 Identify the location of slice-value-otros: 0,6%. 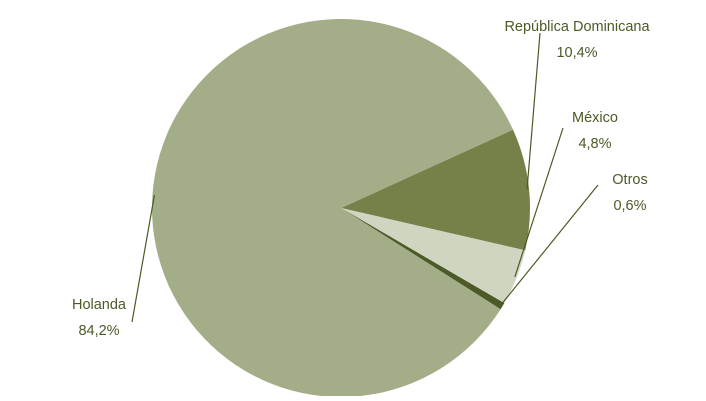
(629, 206).